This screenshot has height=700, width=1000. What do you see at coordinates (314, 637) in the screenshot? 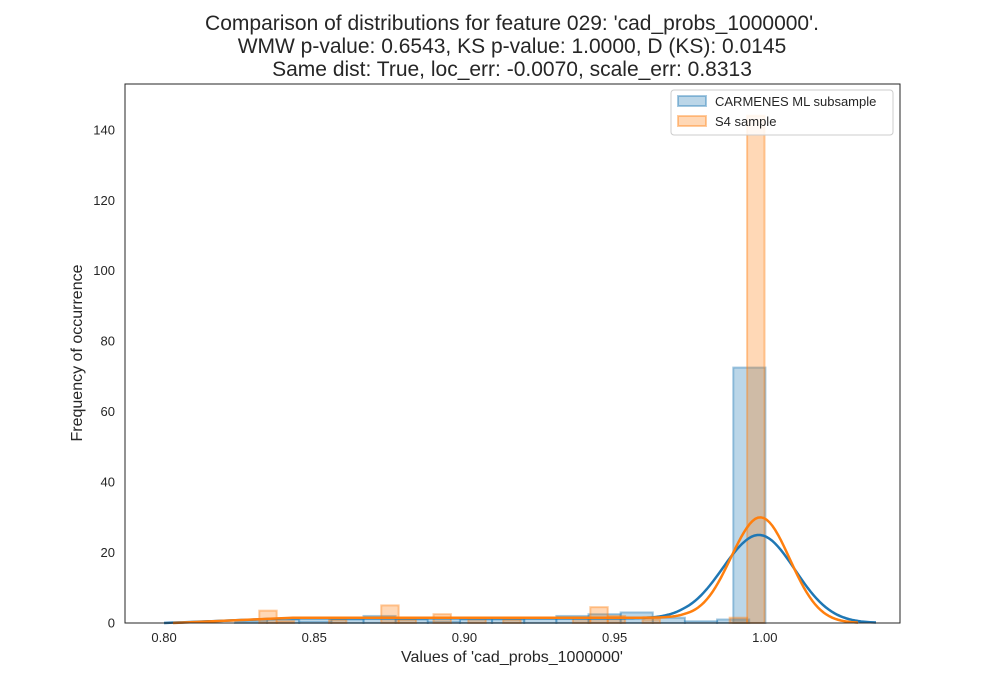
I see `x-tick-label: 0.85` at bounding box center [314, 637].